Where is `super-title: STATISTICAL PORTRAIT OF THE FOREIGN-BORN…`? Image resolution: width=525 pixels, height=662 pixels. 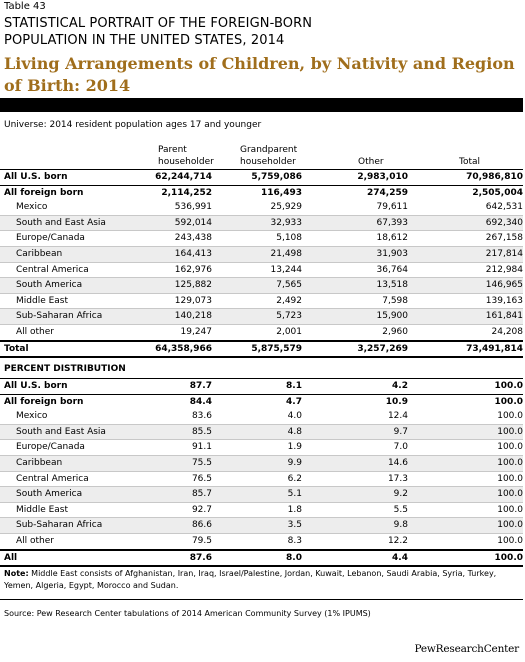
super-title: STATISTICAL PORTRAIT OF THE FOREIGN-BORN… is located at coordinates (158, 32).